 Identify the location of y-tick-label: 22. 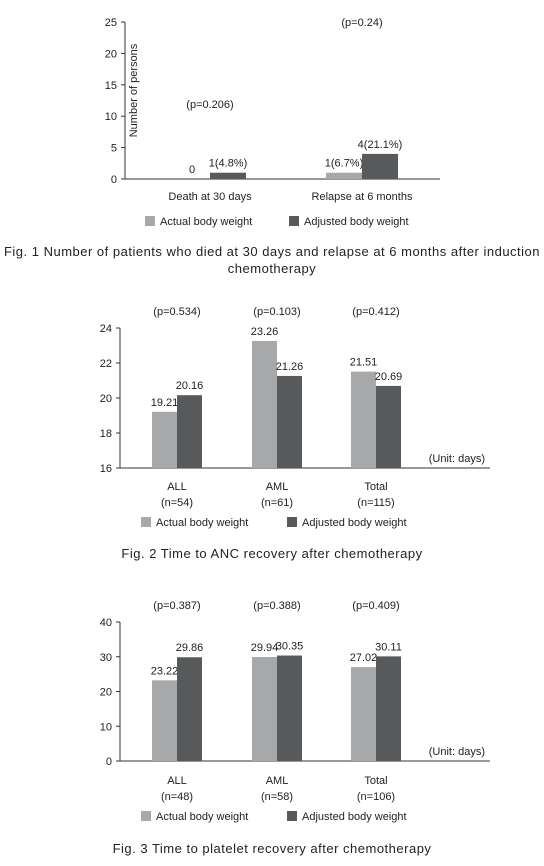
(106, 364).